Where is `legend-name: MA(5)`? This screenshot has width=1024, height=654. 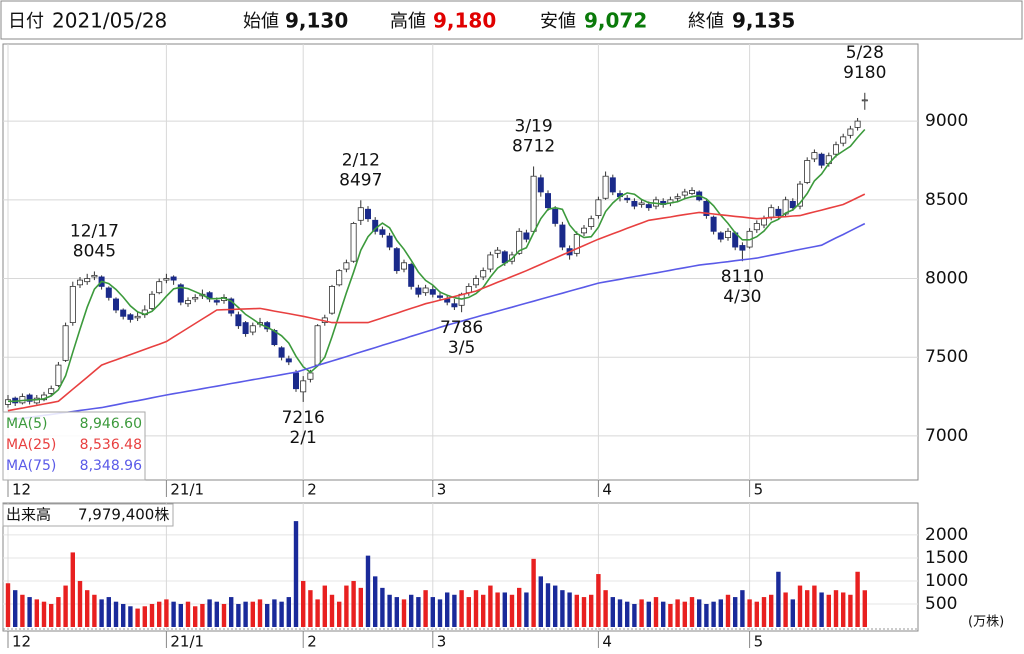
legend-name: MA(5) is located at coordinates (27, 424).